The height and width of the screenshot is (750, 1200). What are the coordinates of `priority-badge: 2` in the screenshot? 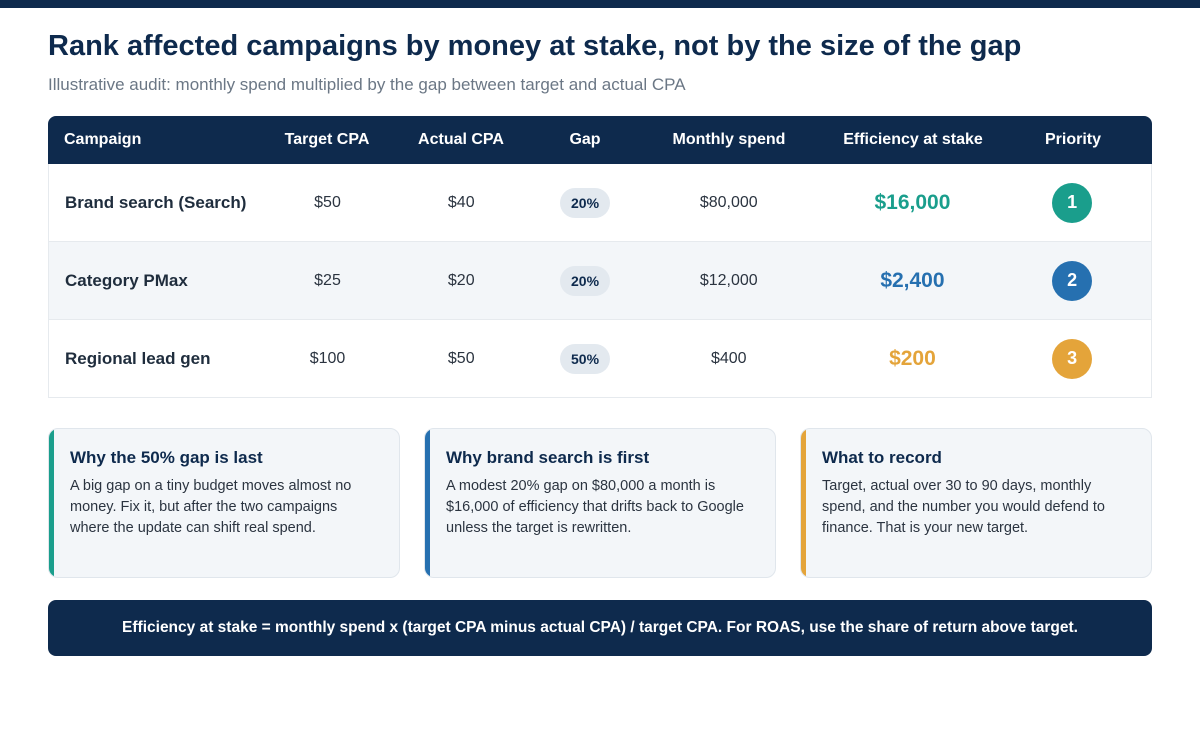 It's located at (1072, 280).